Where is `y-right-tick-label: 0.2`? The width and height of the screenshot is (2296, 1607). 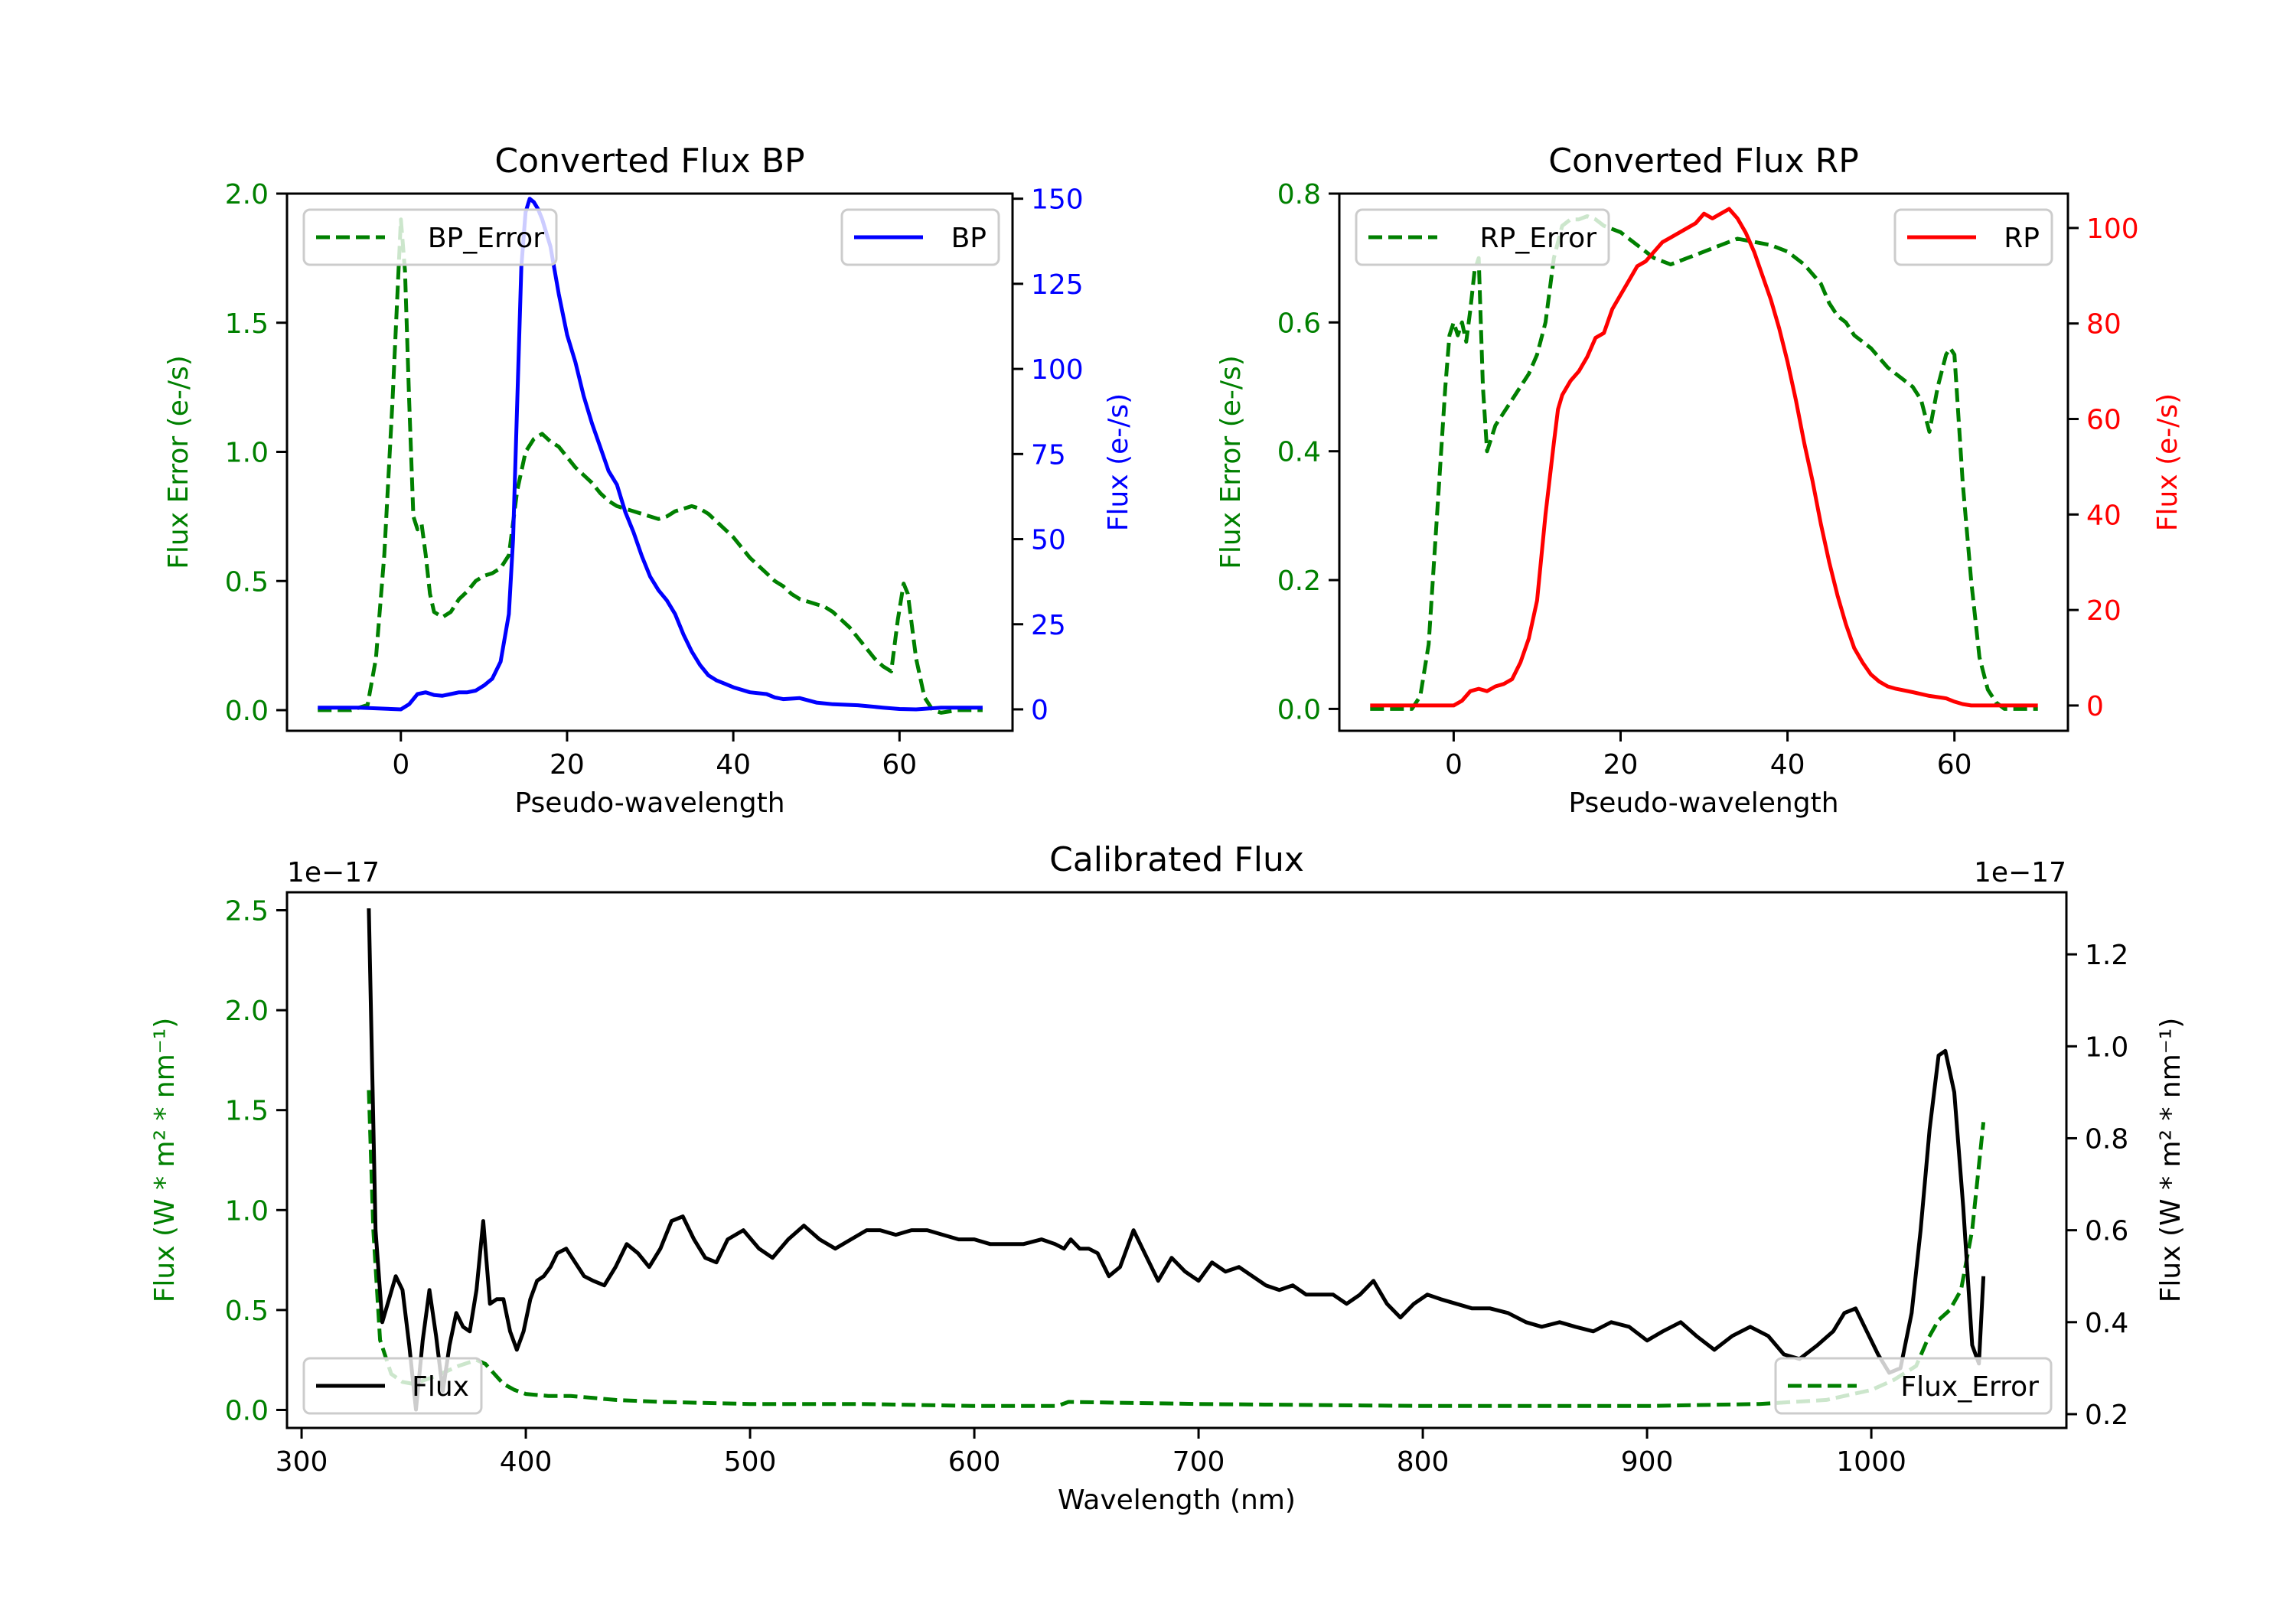
y-right-tick-label: 0.2 is located at coordinates (2106, 1415).